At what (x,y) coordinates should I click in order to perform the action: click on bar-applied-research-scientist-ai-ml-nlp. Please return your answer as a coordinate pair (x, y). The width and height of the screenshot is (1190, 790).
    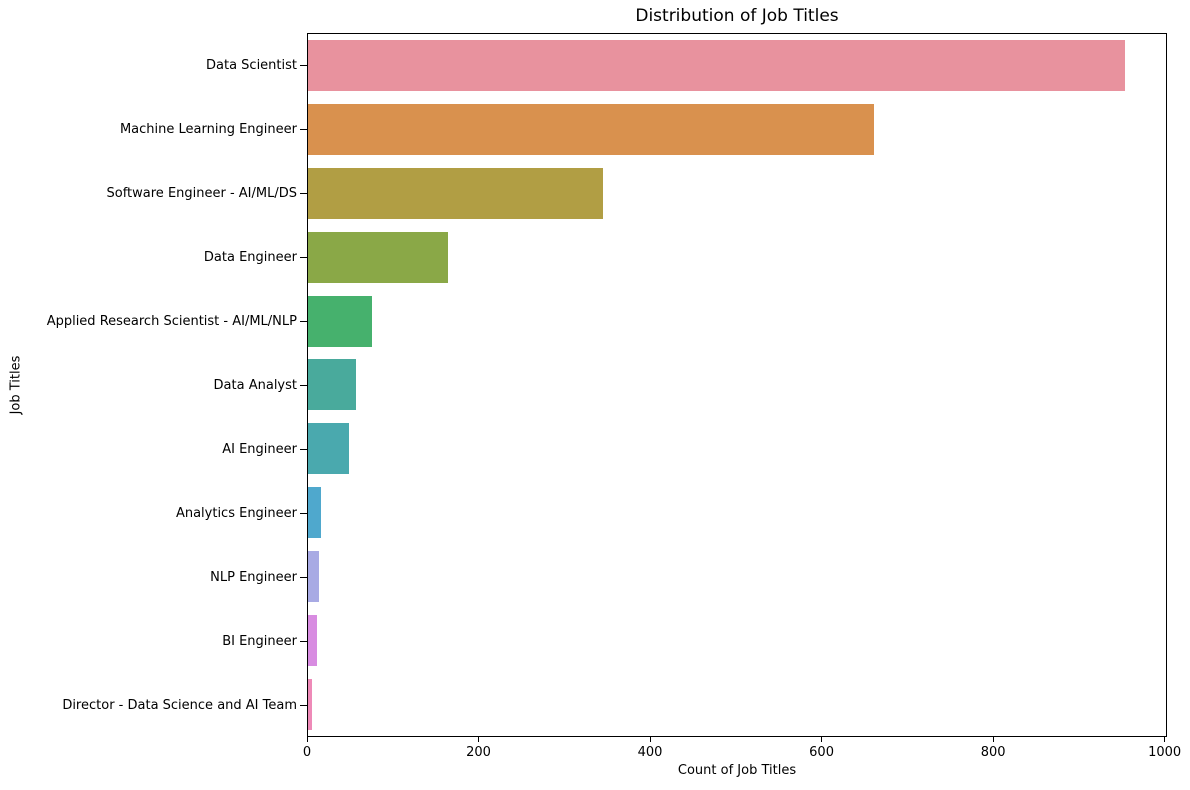
    Looking at the image, I should click on (340, 321).